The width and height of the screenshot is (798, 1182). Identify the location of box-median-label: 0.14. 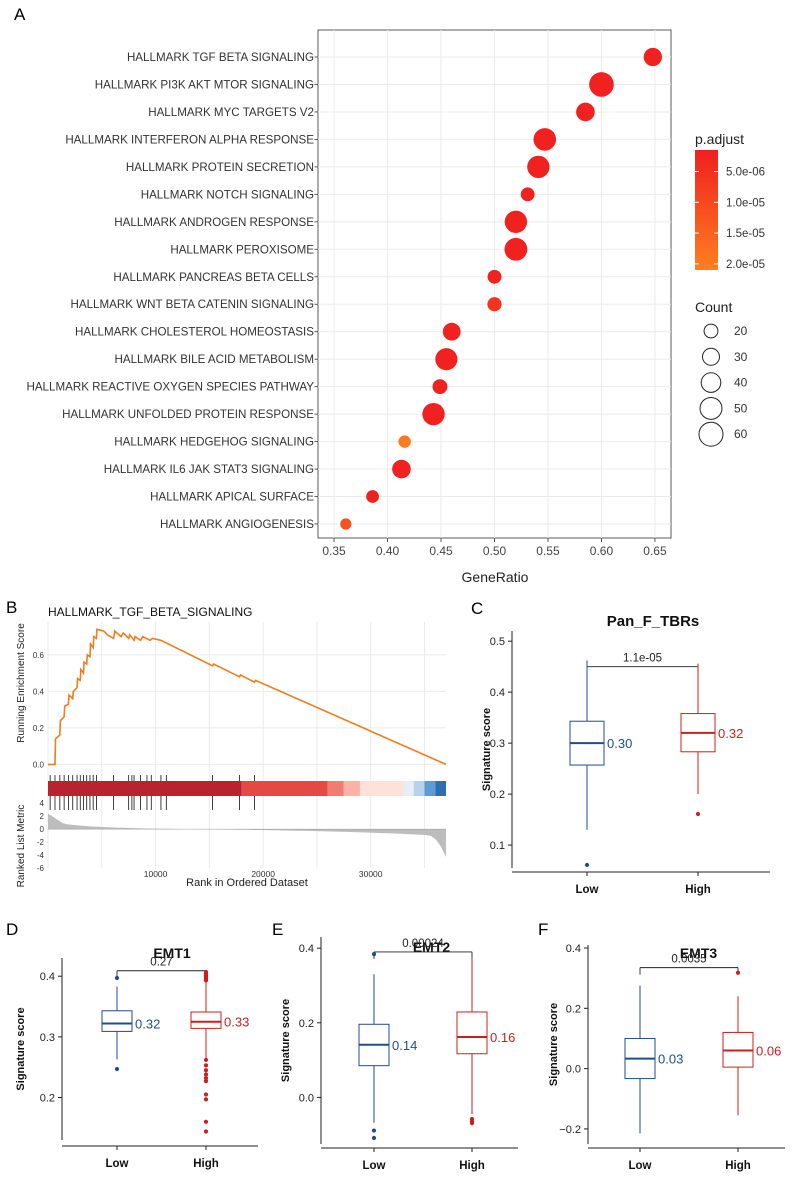
(404, 1045).